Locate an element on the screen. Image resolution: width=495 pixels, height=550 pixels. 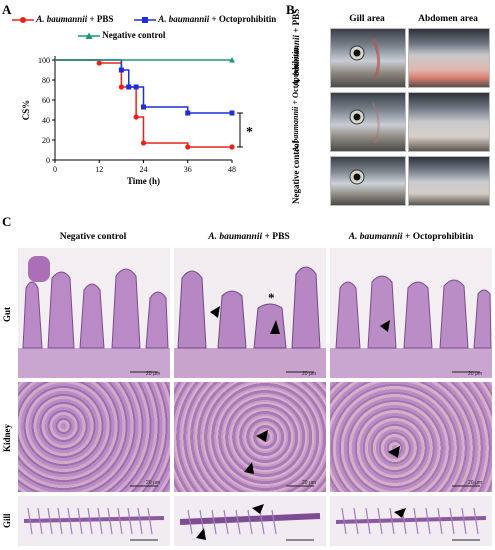
legend-pbs-rest: + PBS is located at coordinates (100, 19).